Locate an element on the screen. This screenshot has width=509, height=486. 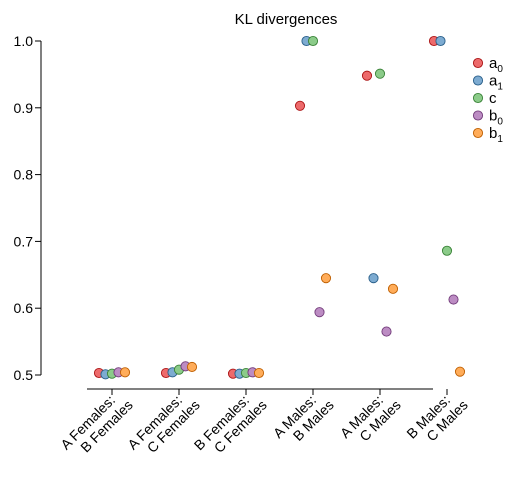
x-tick-label: A Males:B Males is located at coordinates (303, 418).